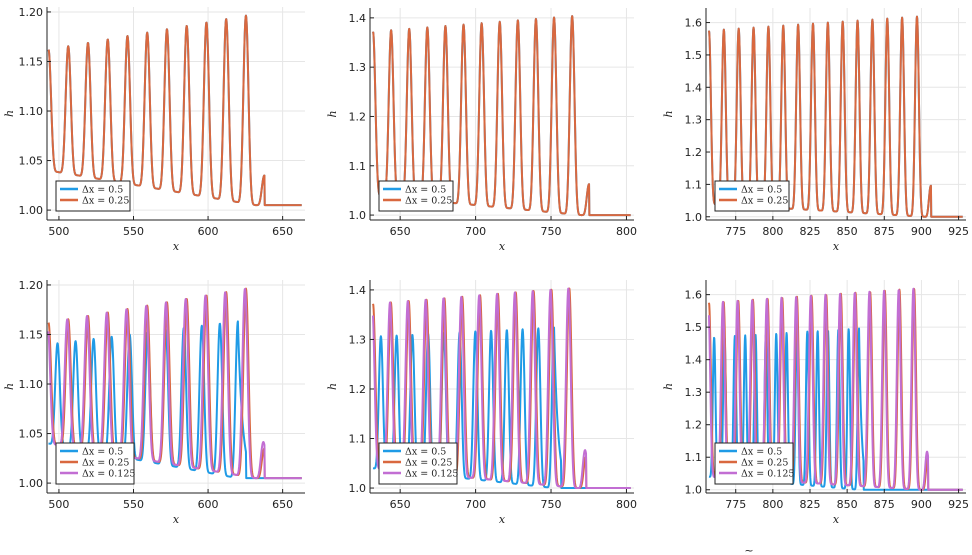 This screenshot has height=555, width=972. I want to click on footer-mark: ~, so click(748, 549).